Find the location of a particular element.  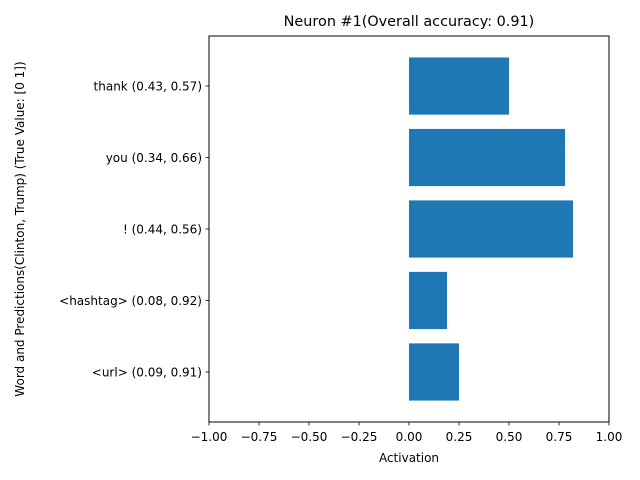

x-tick-label: 0.75 is located at coordinates (559, 437).